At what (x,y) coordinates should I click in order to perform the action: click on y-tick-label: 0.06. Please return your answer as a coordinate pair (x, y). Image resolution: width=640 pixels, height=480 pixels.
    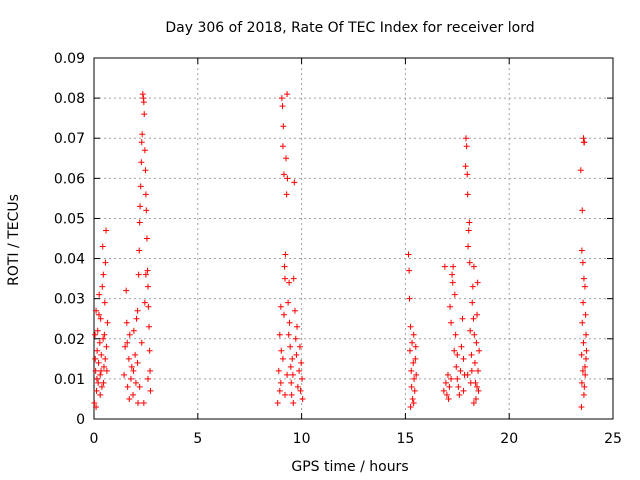
    Looking at the image, I should click on (69, 179).